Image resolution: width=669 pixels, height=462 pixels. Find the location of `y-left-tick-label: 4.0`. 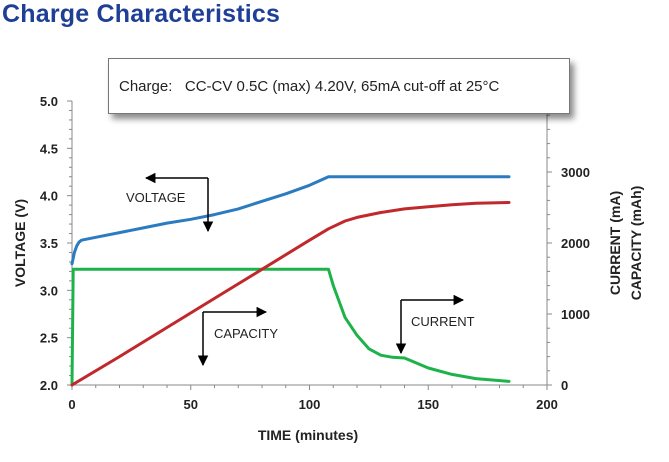

y-left-tick-label: 4.0 is located at coordinates (49, 196).